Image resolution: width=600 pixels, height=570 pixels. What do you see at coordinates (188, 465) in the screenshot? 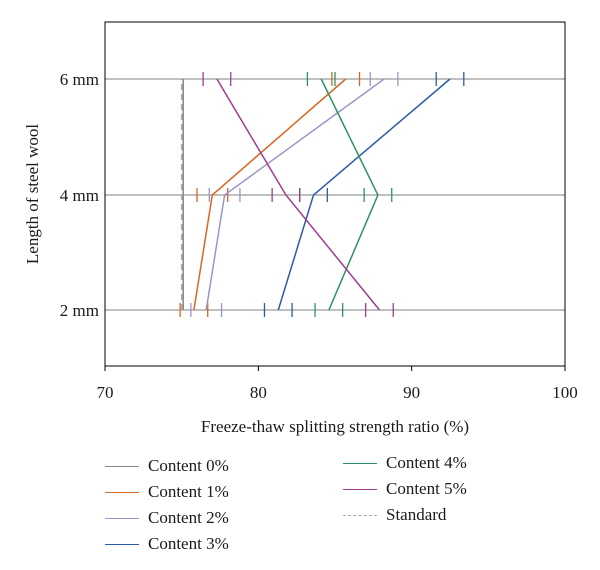
I see `legend-label: Content 0%` at bounding box center [188, 465].